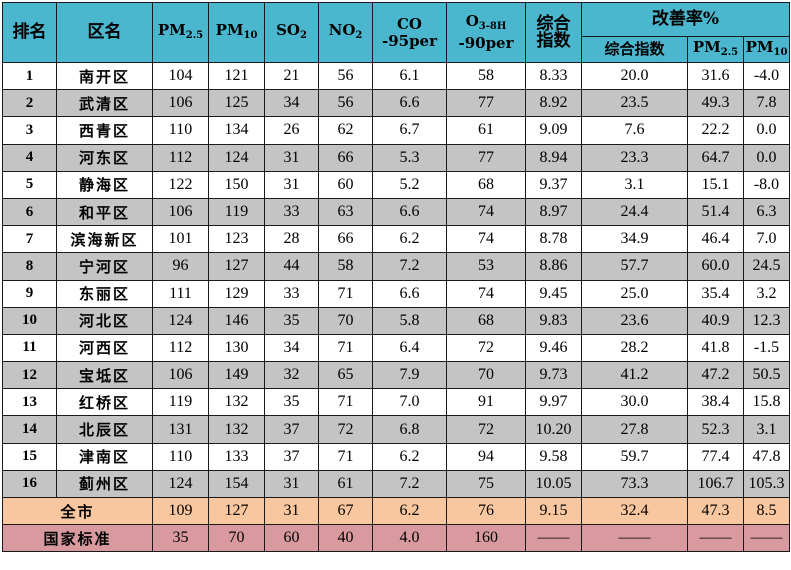 The image size is (791, 570). What do you see at coordinates (486, 266) in the screenshot?
I see `o3-value: 53` at bounding box center [486, 266].